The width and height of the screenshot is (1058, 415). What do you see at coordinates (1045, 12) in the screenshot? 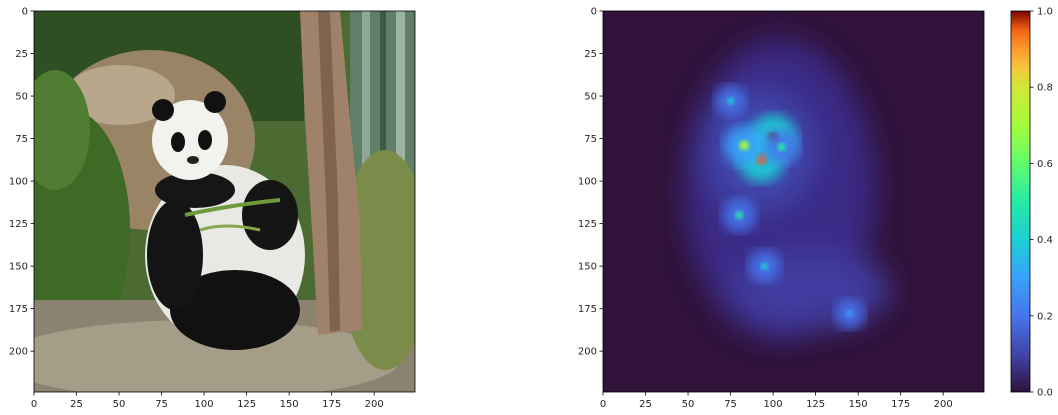
I see `colorbar-tick-label: 1.0` at bounding box center [1045, 12].